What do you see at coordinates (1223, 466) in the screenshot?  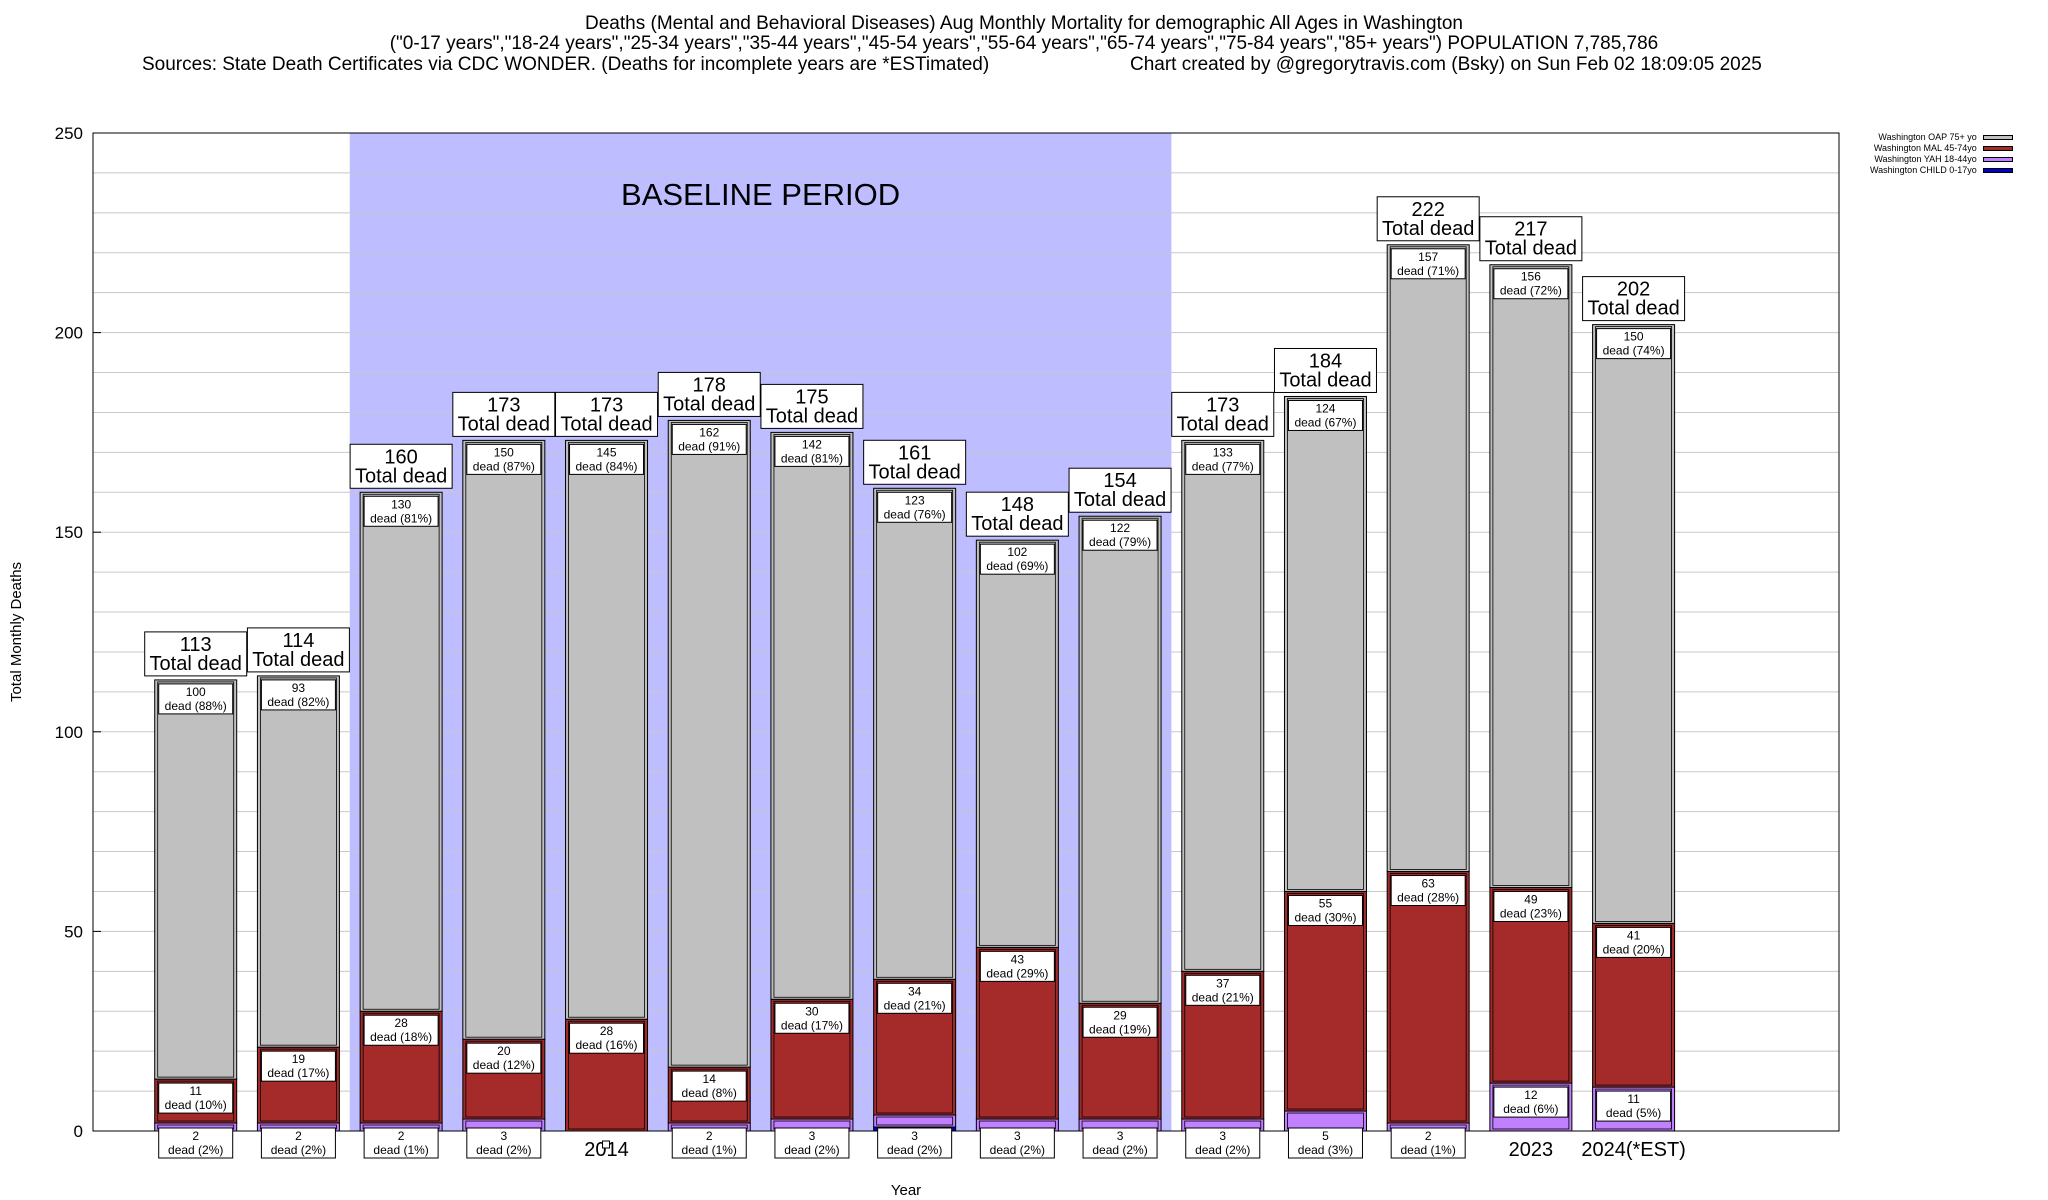 I see `data-label-percent: dead (77%)` at bounding box center [1223, 466].